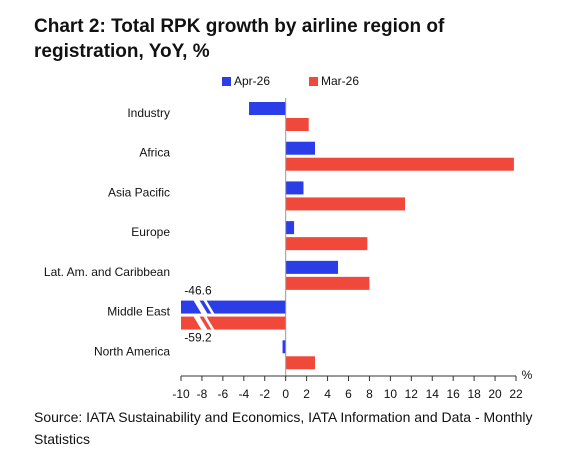 The height and width of the screenshot is (462, 580). What do you see at coordinates (132, 351) in the screenshot?
I see `y-tick-label: North America` at bounding box center [132, 351].